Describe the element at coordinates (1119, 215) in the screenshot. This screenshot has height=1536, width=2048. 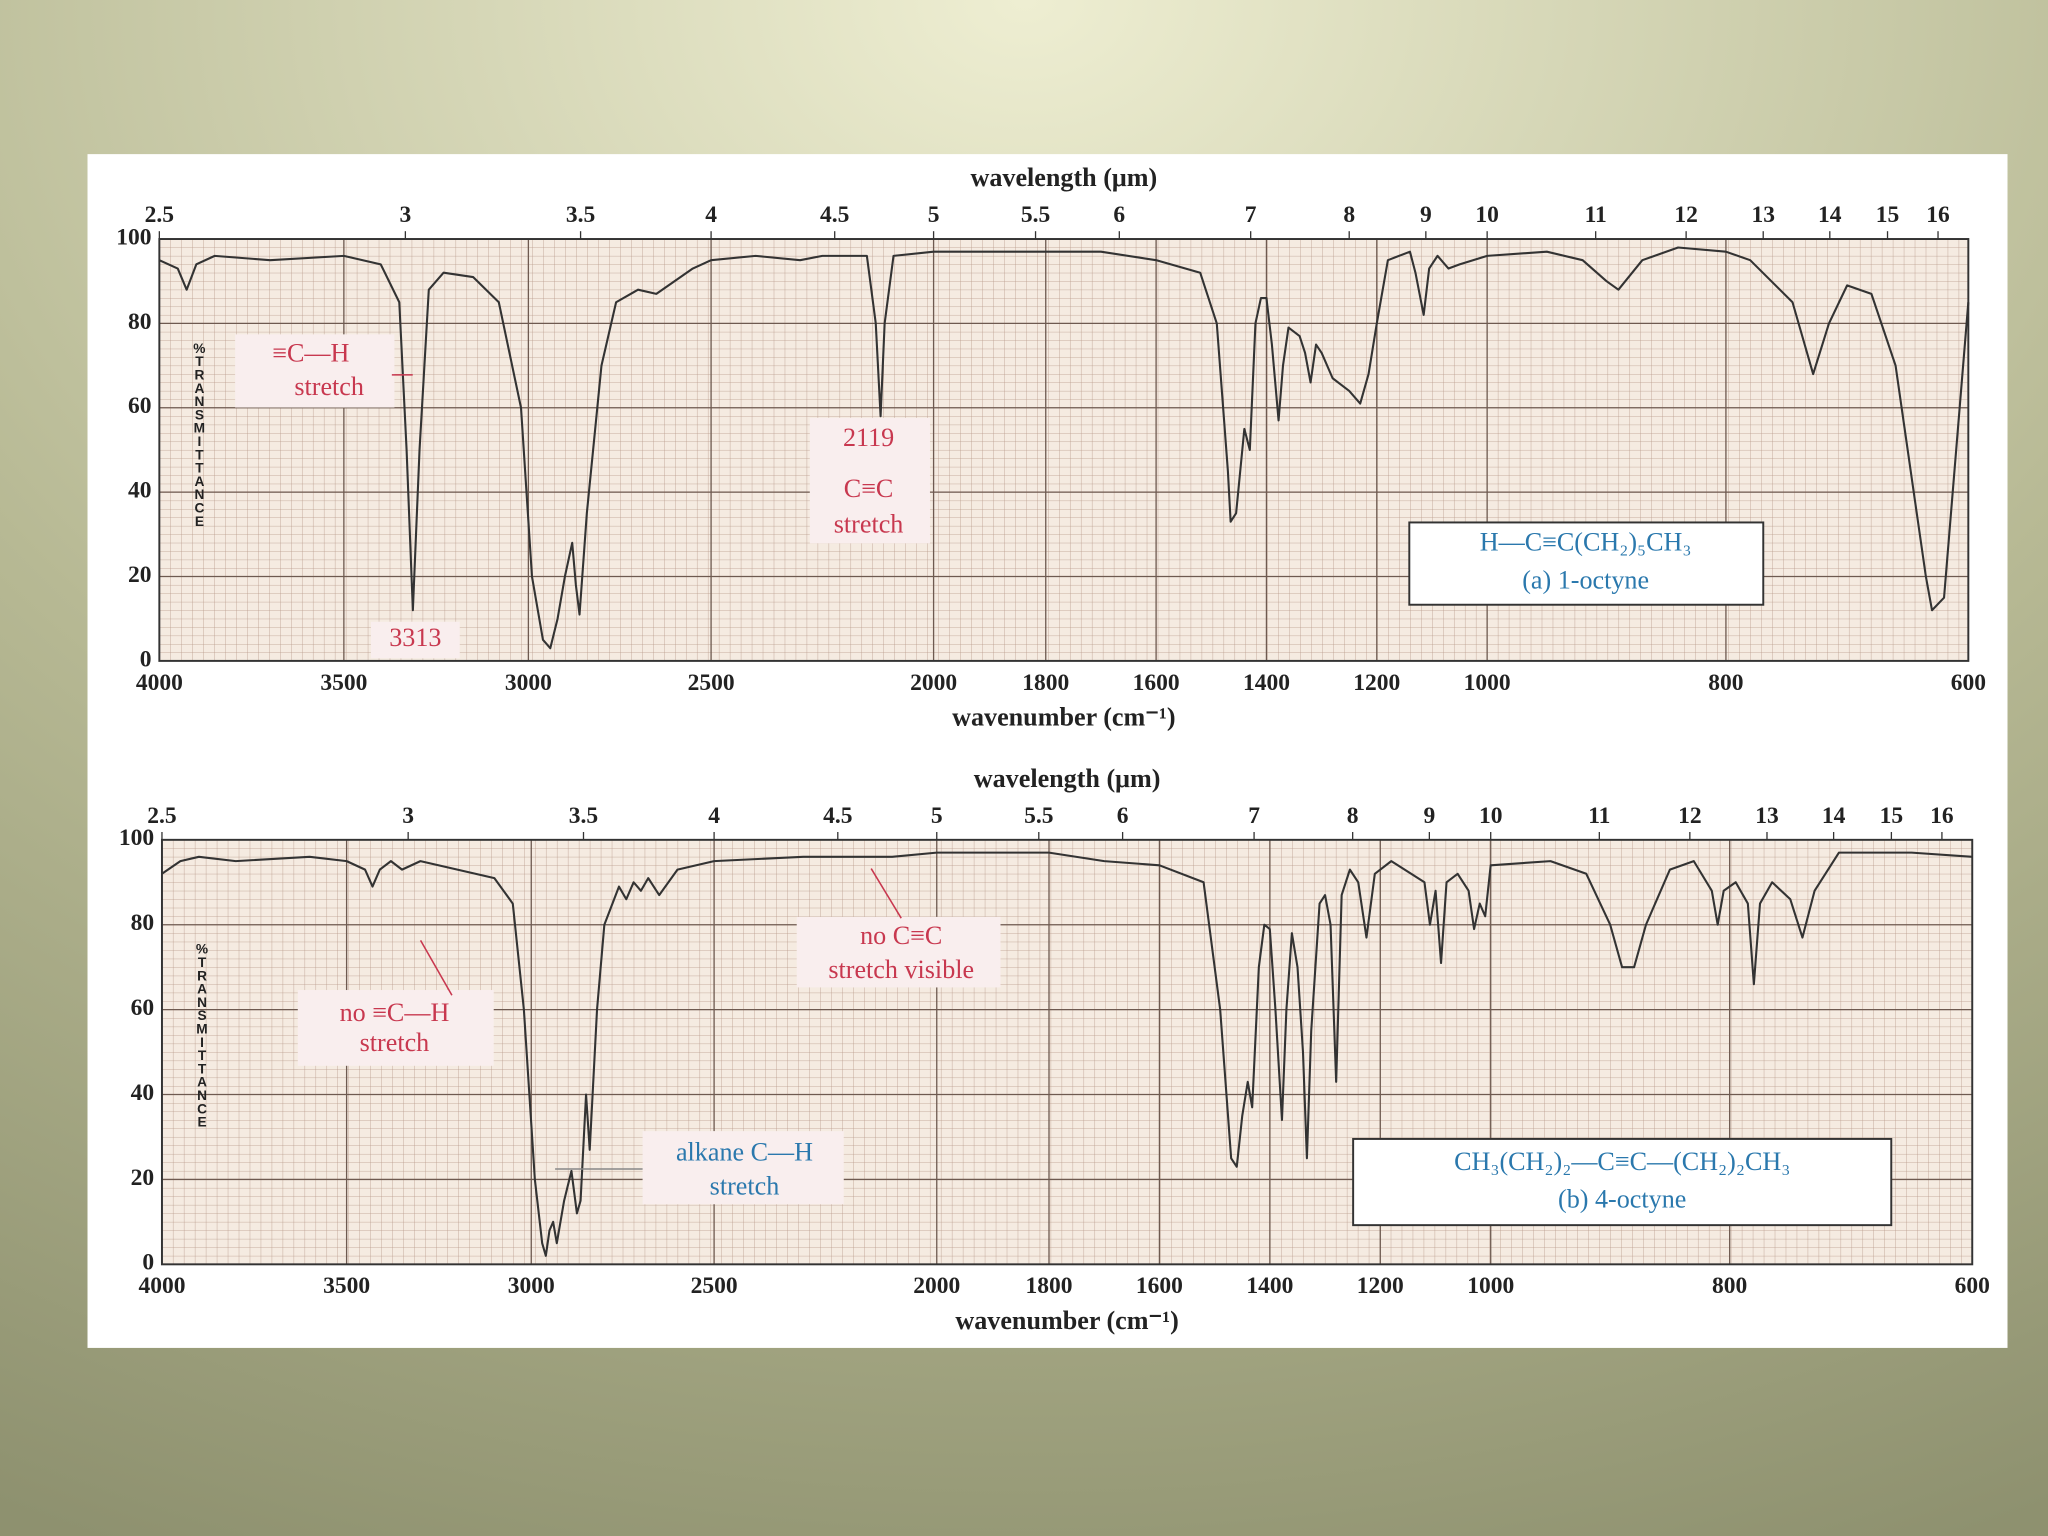
I see `x2-tick-label: 6` at that location.